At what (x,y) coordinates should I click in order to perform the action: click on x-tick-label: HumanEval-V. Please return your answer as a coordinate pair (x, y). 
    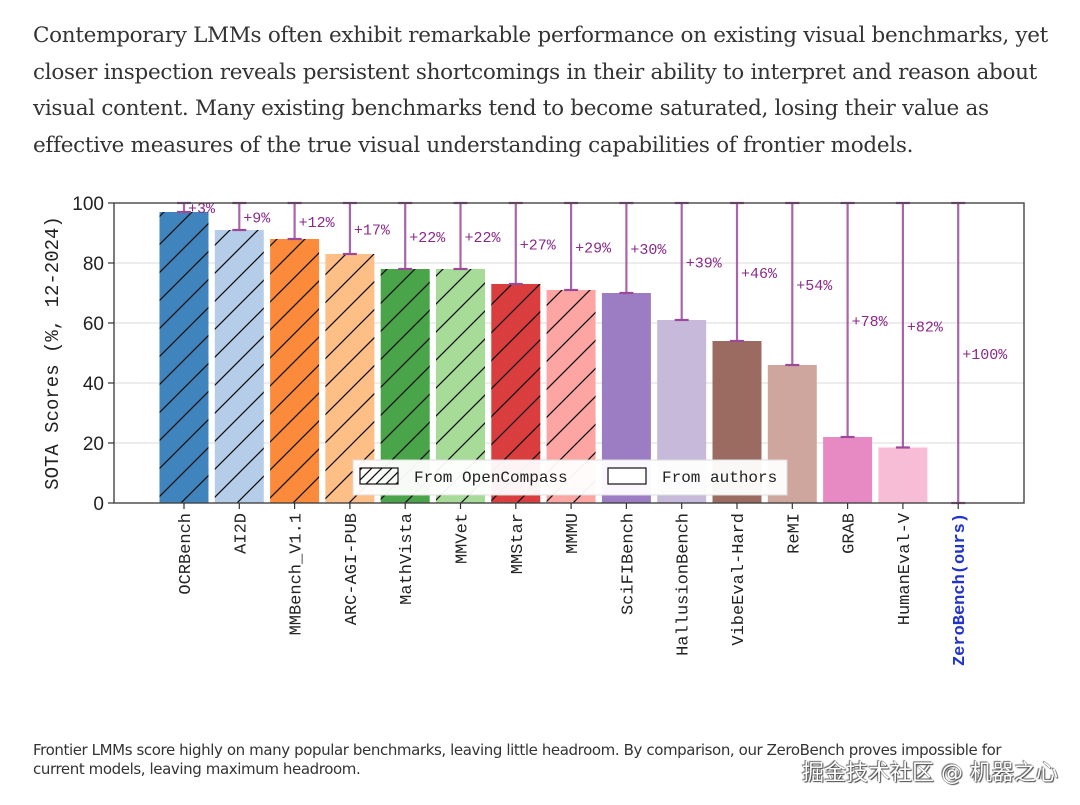
    Looking at the image, I should click on (905, 568).